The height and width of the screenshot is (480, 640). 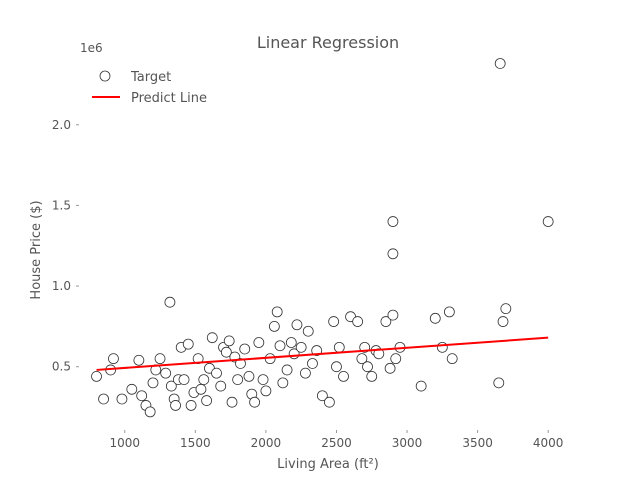 What do you see at coordinates (61, 205) in the screenshot?
I see `y-tick-label: 1.5` at bounding box center [61, 205].